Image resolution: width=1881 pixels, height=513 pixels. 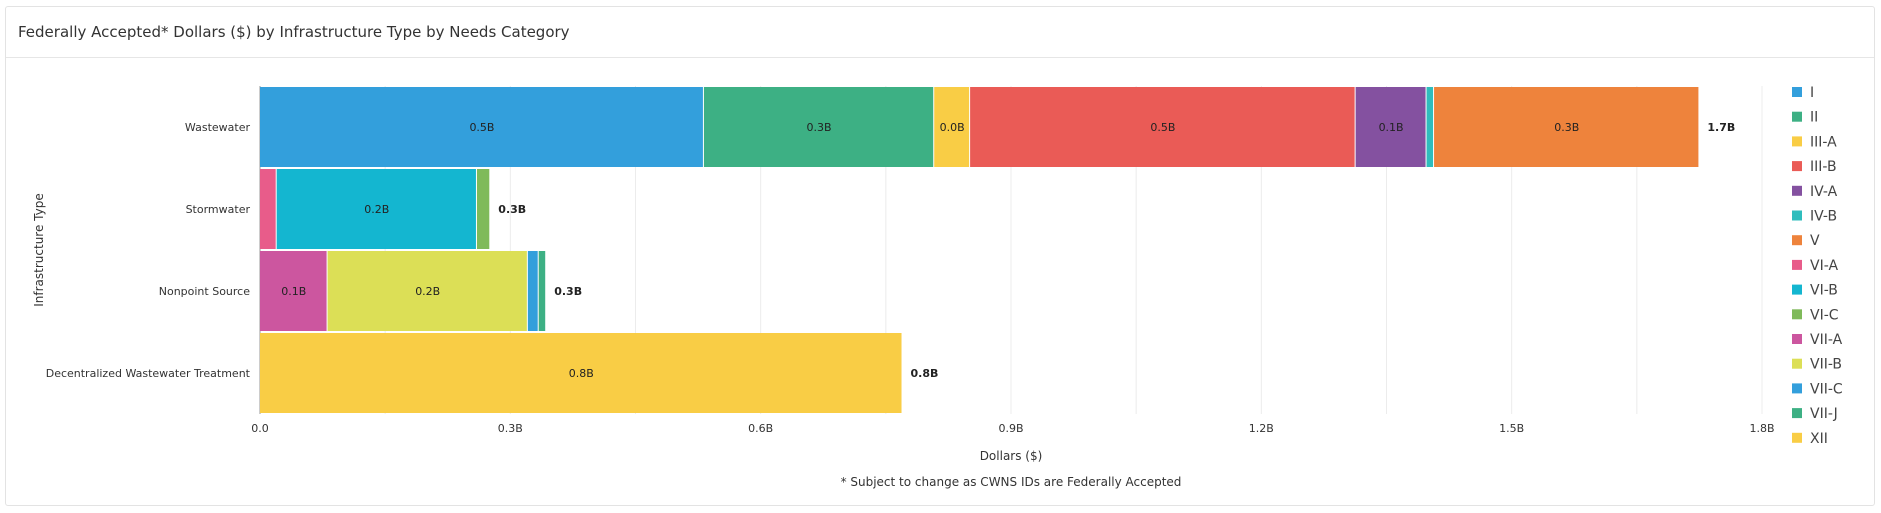 I want to click on legend-label: VI-C, so click(x=1824, y=315).